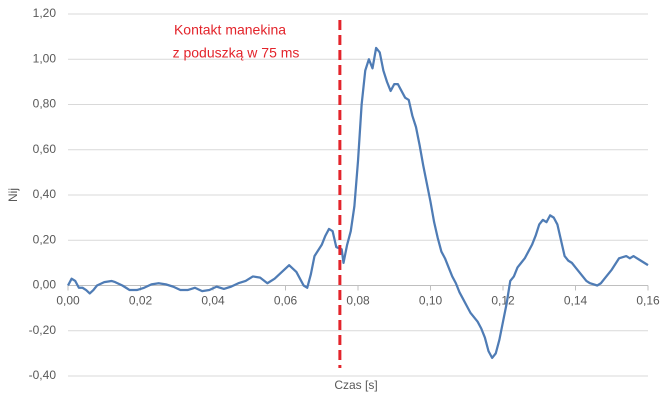 The image size is (667, 408). Describe the element at coordinates (141, 301) in the screenshot. I see `x-tick-label: 0,02` at that location.